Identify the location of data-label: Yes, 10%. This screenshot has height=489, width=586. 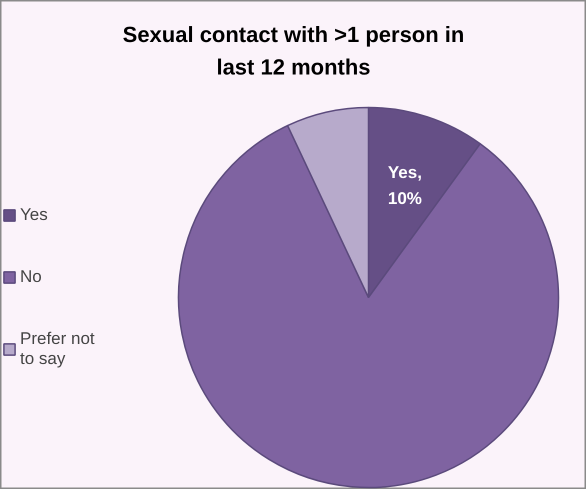
(405, 185).